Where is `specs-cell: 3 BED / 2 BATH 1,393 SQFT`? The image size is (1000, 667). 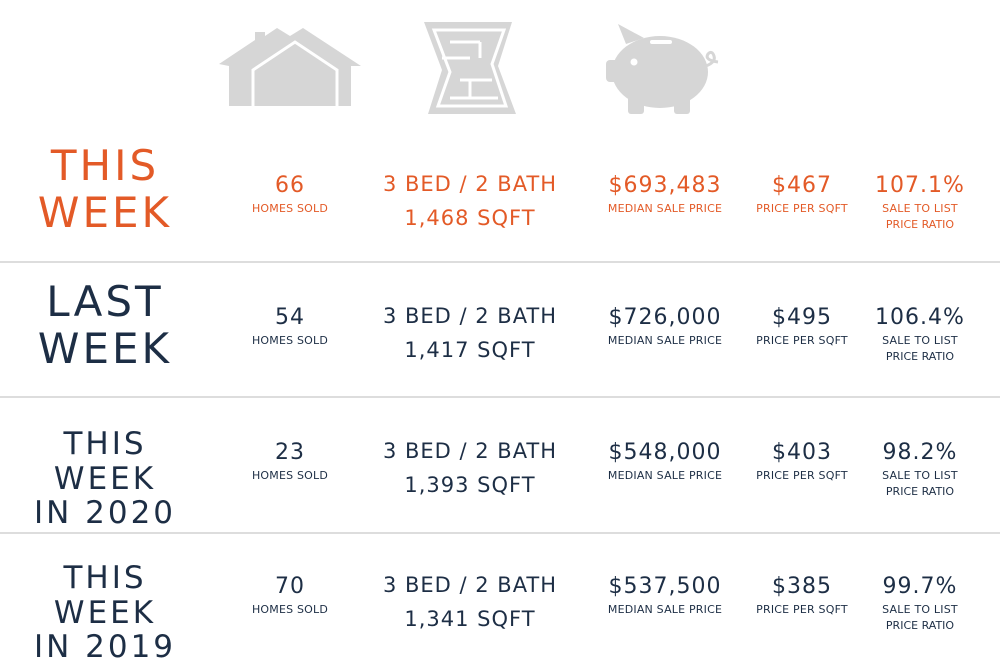
specs-cell: 3 BED / 2 BATH 1,393 SQFT is located at coordinates (470, 468).